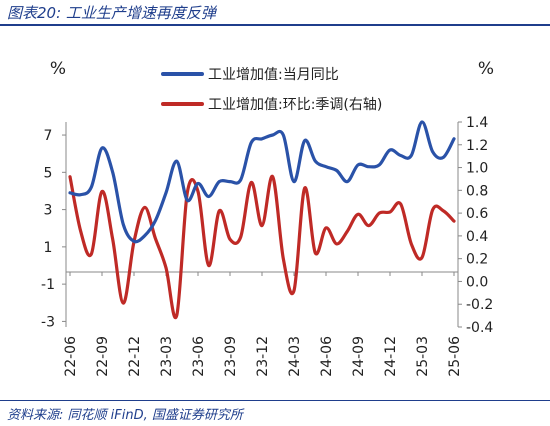 Image resolution: width=550 pixels, height=426 pixels. Describe the element at coordinates (135, 356) in the screenshot. I see `x-tick-label: 22-12` at that location.